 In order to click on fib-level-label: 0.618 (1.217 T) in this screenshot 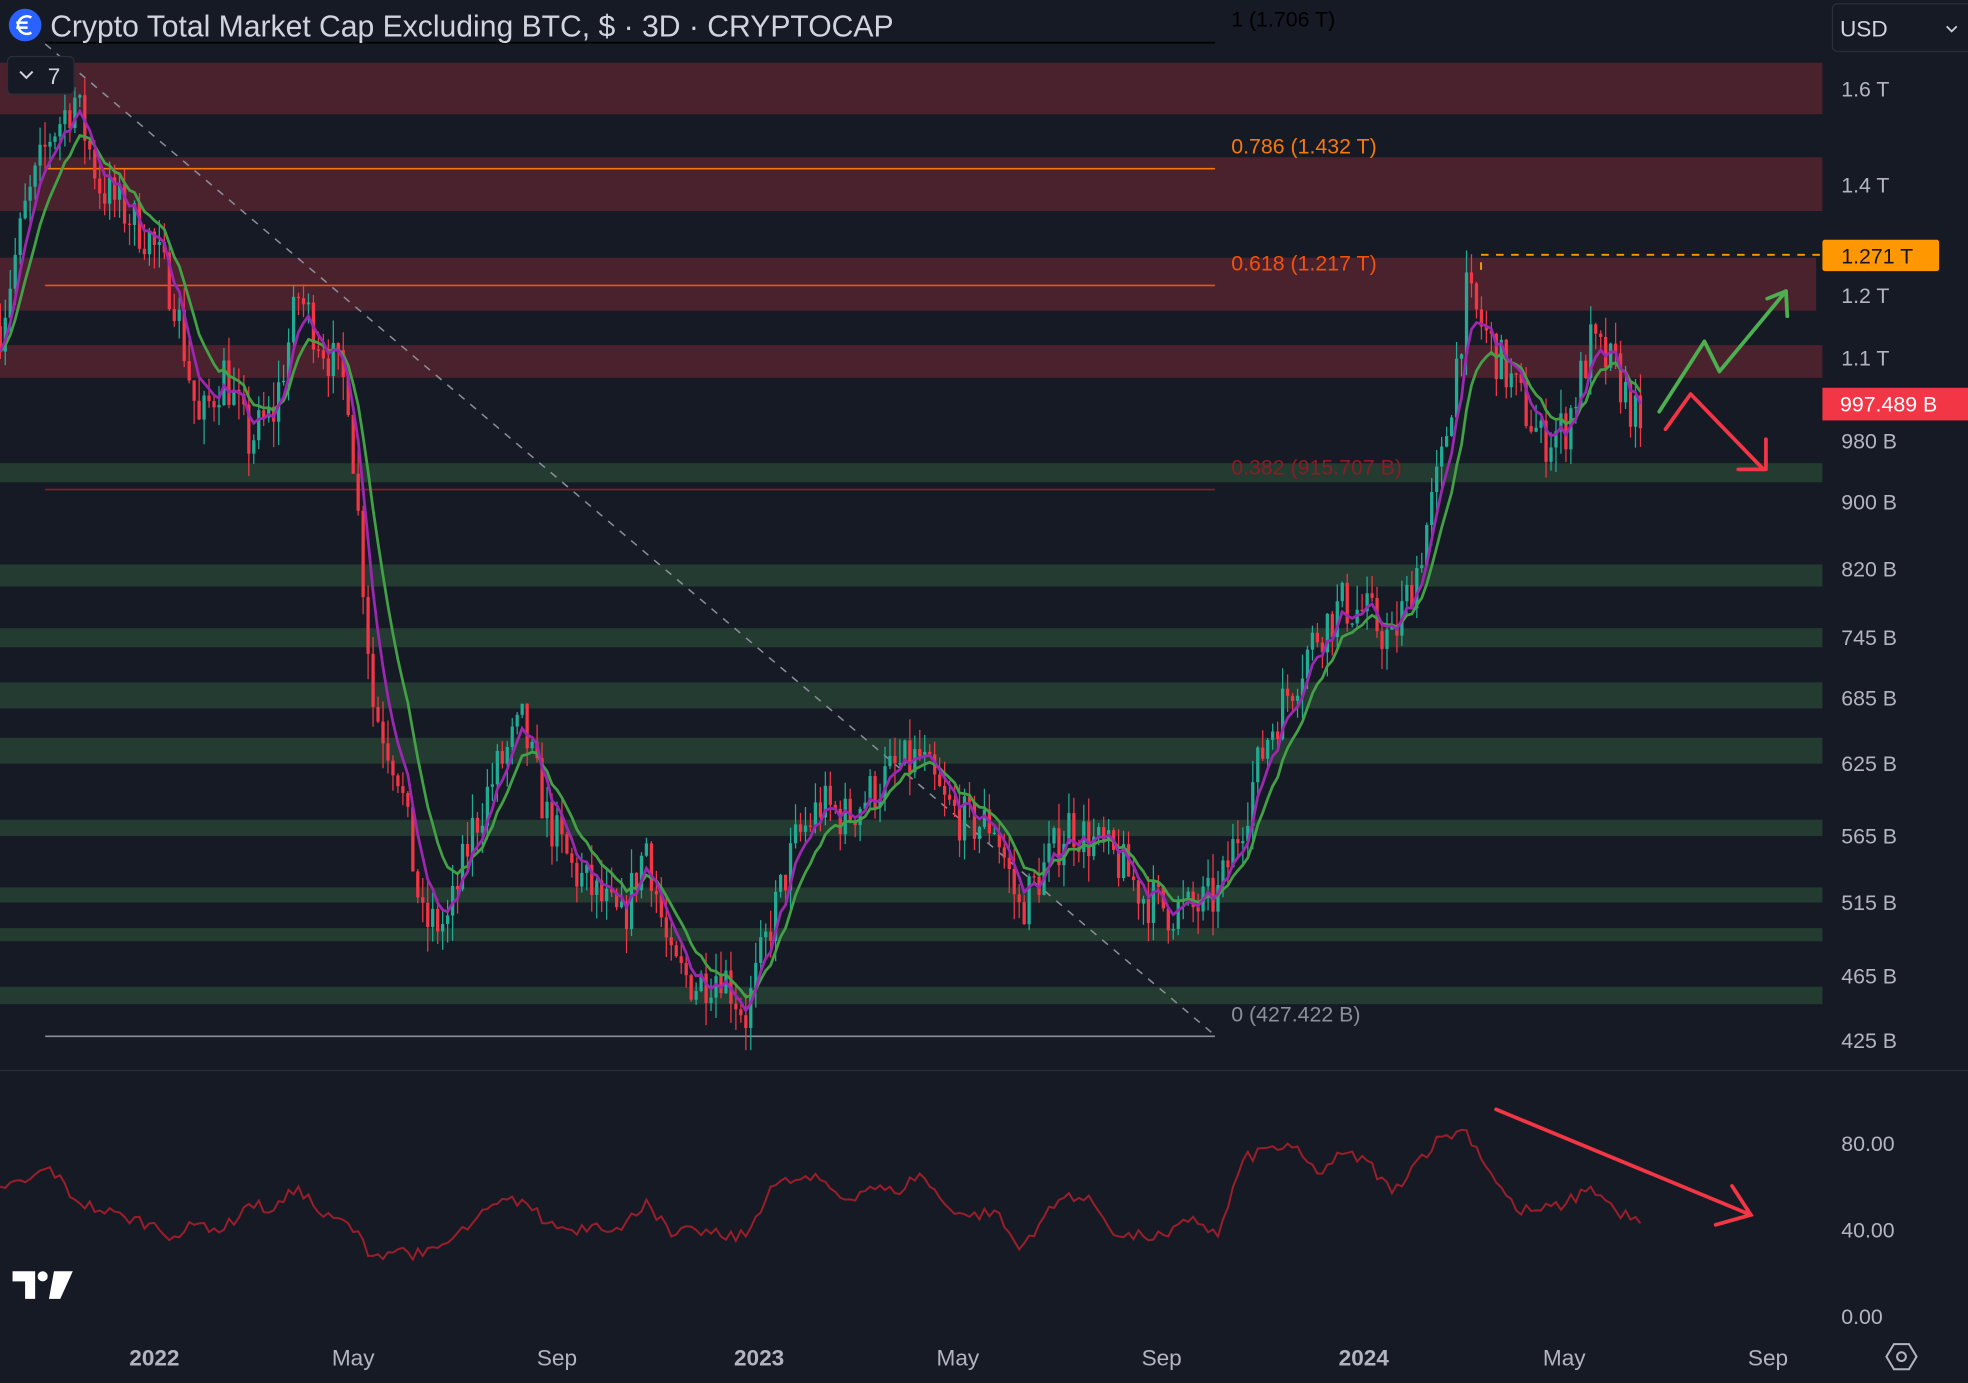, I will do `click(1303, 263)`.